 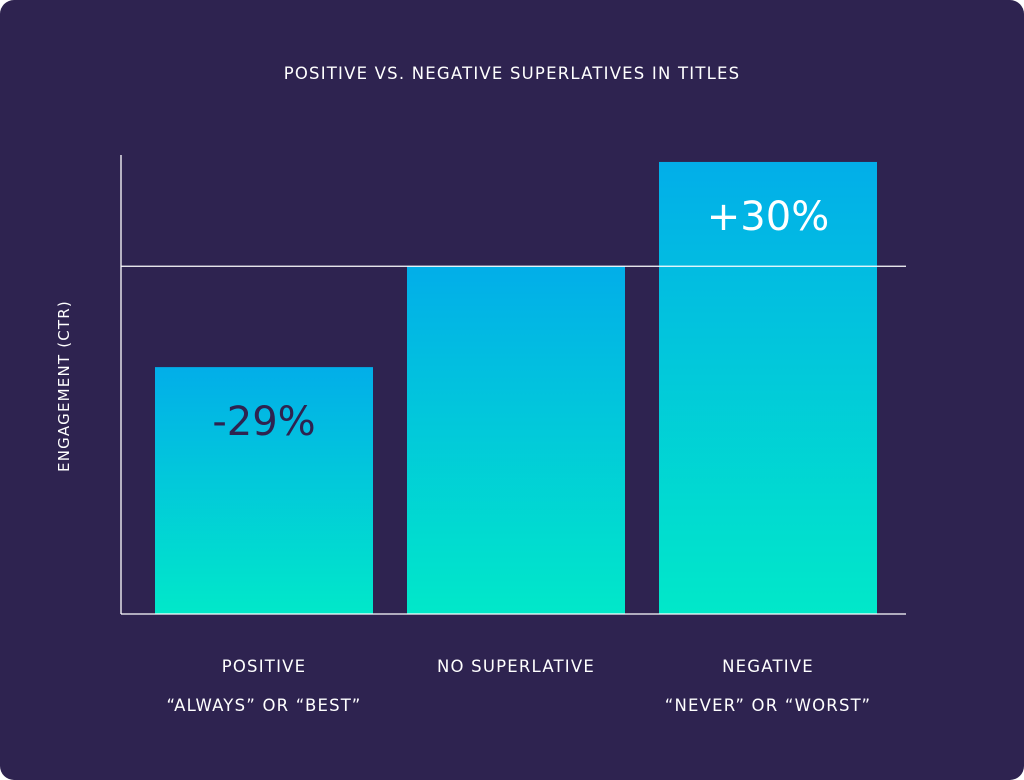 I want to click on category-label-line2: “ALWAYS” OR “BEST”, so click(x=264, y=705).